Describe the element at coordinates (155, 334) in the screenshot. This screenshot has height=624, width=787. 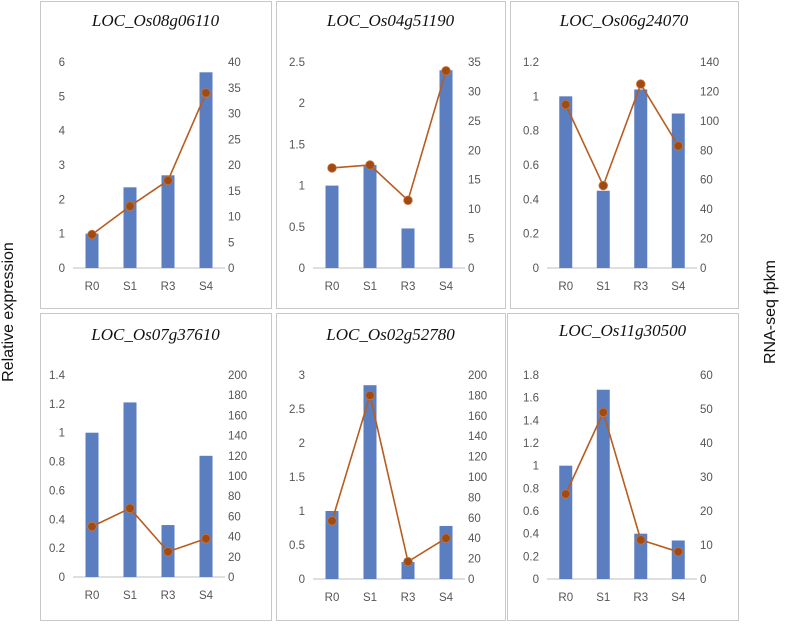
I see `chart-title: LOC_Os07g37610` at that location.